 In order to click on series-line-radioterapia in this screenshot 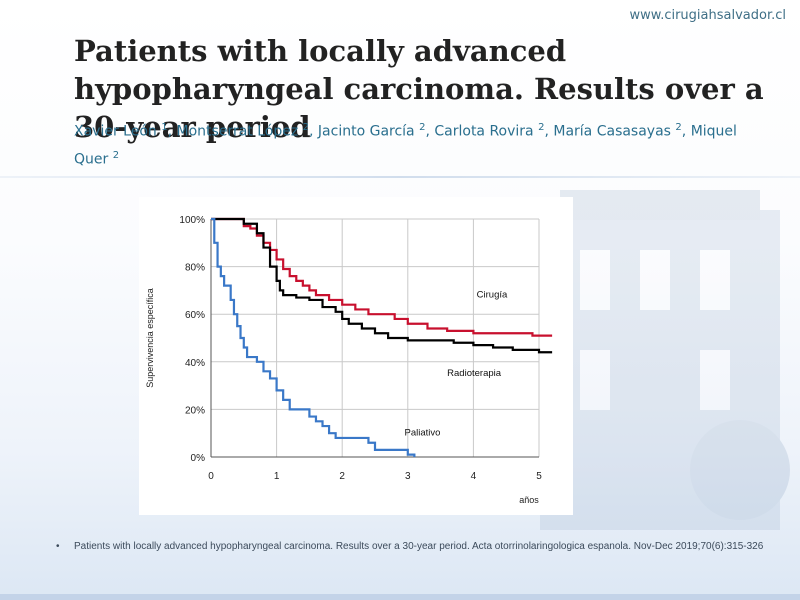, I will do `click(382, 285)`.